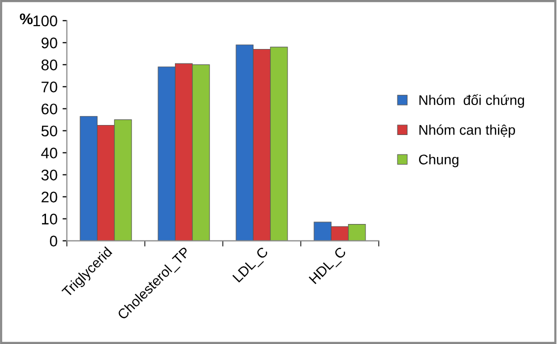 The width and height of the screenshot is (557, 344). I want to click on y-tick-label: 70, so click(50, 87).